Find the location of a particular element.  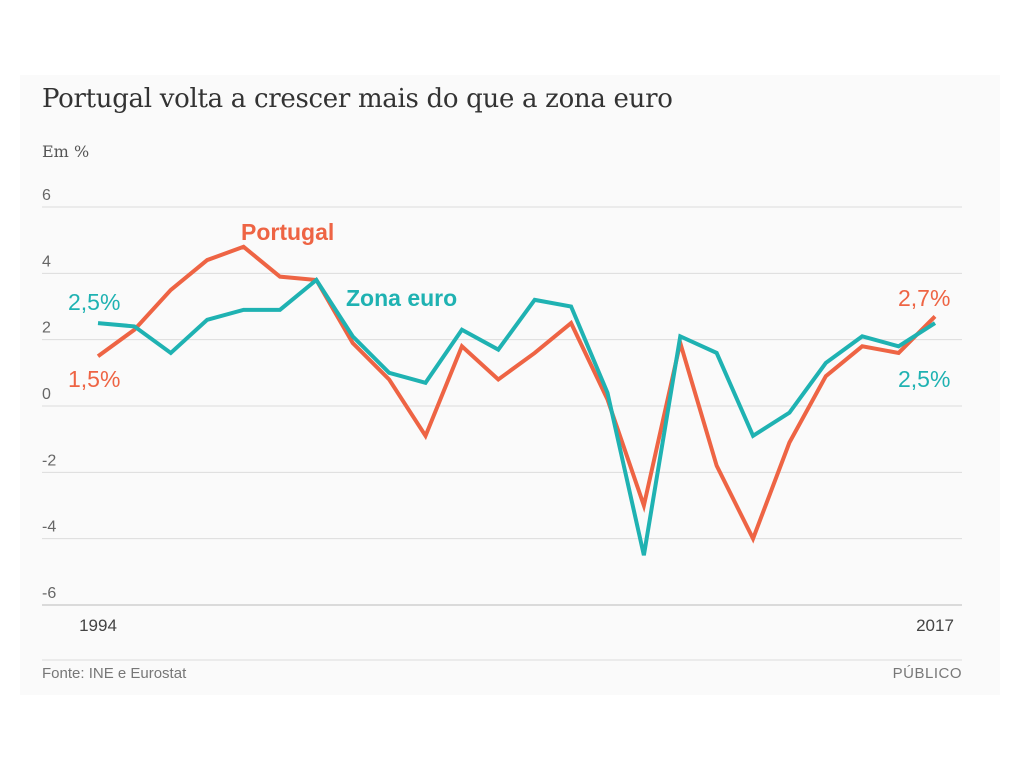

y-tick-label: -4 is located at coordinates (49, 527).